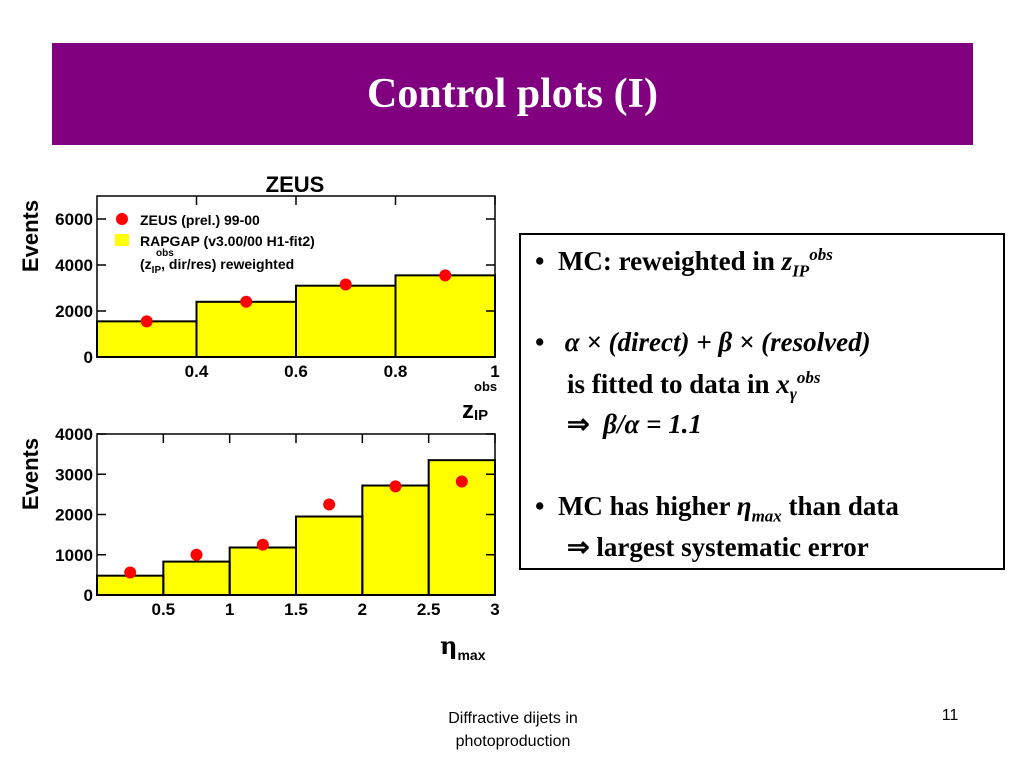 Image resolution: width=1024 pixels, height=768 pixels. I want to click on zip-axis-label: zIP, so click(475, 410).